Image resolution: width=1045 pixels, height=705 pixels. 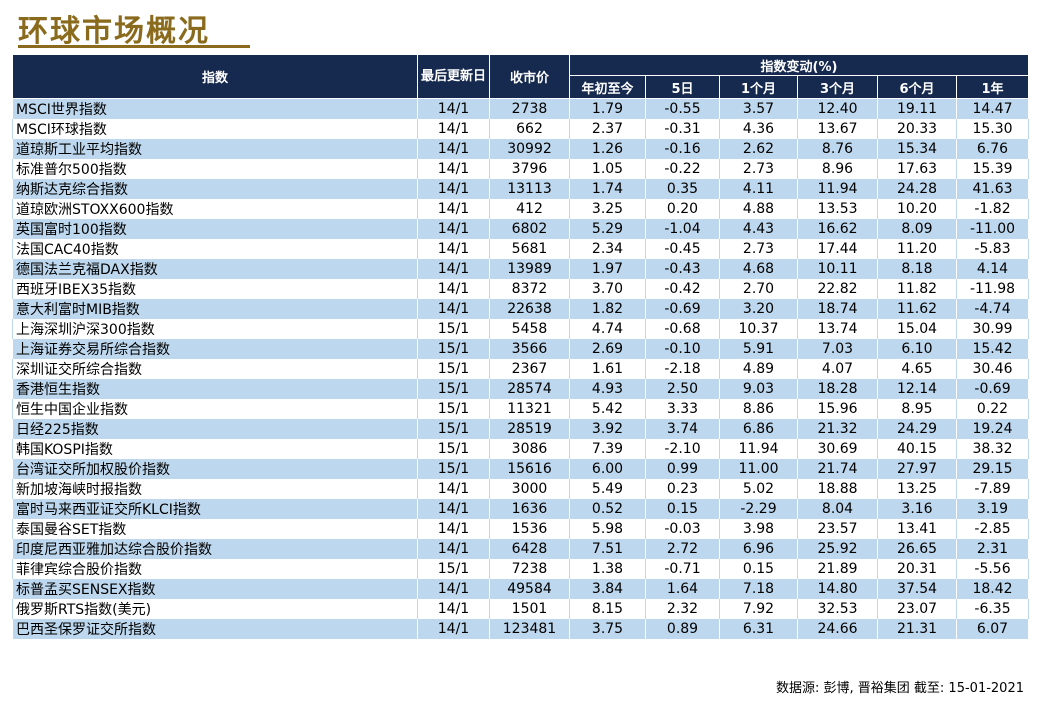 I want to click on 5d-change-cell: 0.99, so click(x=682, y=469).